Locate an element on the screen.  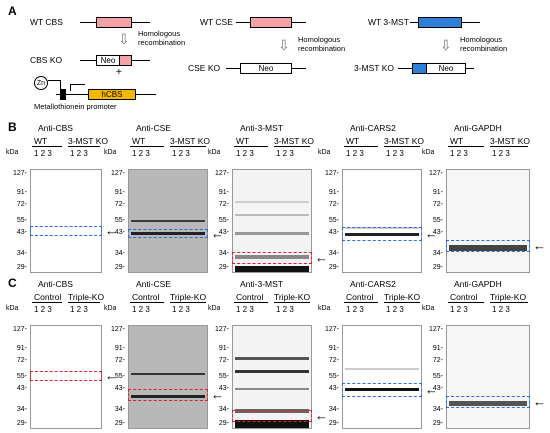
cbs-neo-box: Neo is located at coordinates (108, 60).